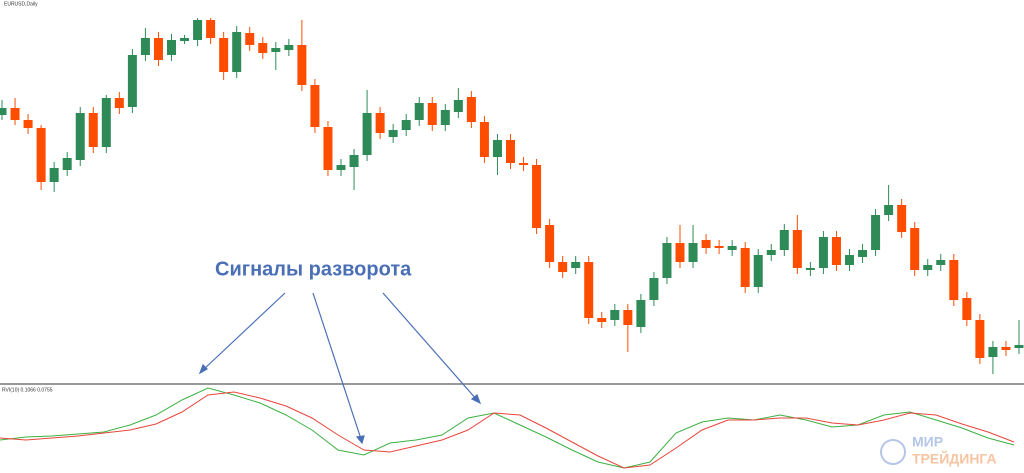  I want to click on annotation: Сигналы разворота, so click(313, 269).